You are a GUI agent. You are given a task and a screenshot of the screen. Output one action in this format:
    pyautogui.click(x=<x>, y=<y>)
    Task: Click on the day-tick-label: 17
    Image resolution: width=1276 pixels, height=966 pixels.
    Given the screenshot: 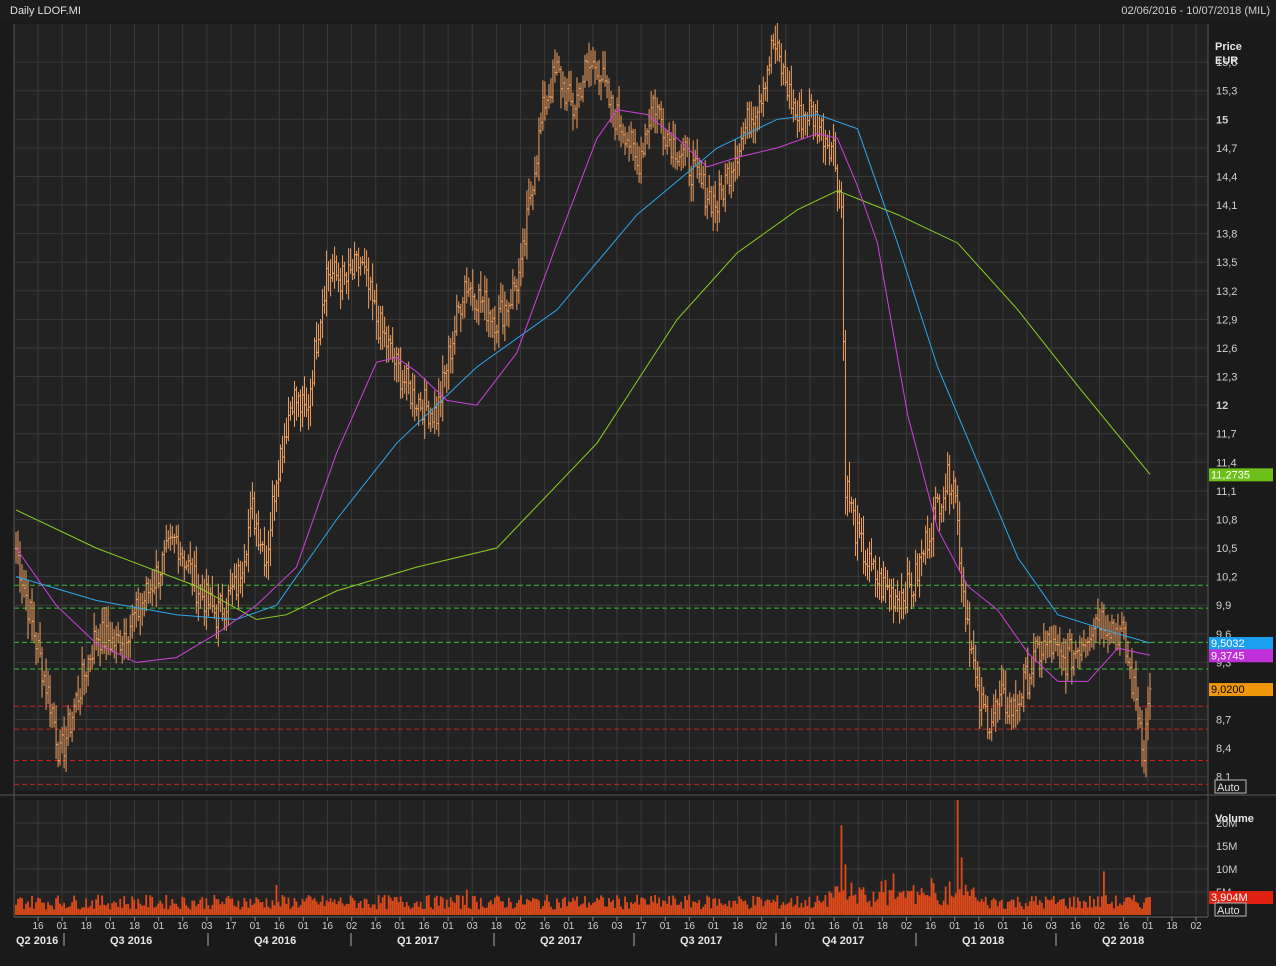 What is the action you would take?
    pyautogui.click(x=642, y=926)
    